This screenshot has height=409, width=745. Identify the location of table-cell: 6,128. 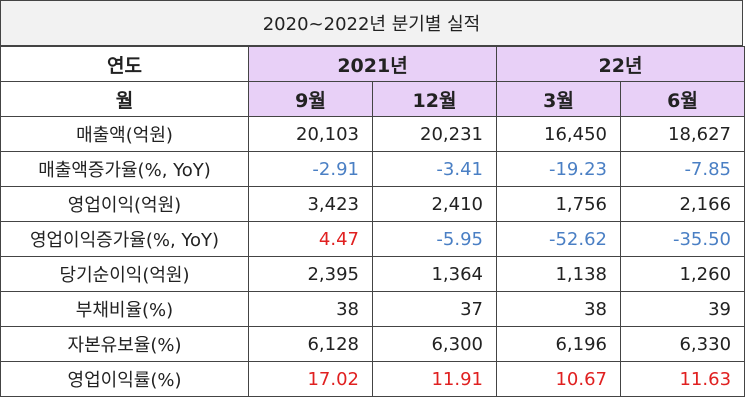
(310, 344).